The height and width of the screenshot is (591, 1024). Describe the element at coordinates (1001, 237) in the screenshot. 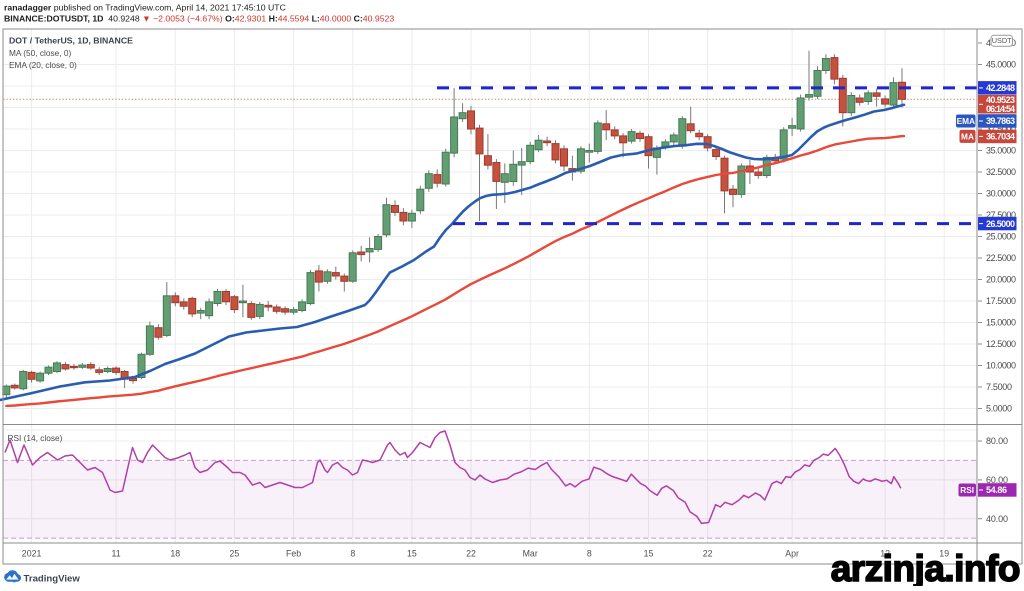

I see `svg-text: 25.0000` at that location.